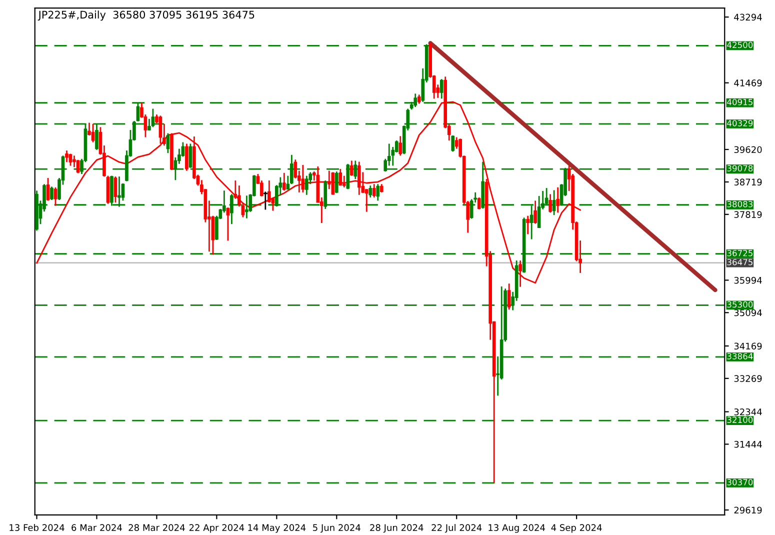 Image resolution: width=775 pixels, height=535 pixels. Describe the element at coordinates (739, 262) in the screenshot. I see `ref-line-label: 36475` at that location.